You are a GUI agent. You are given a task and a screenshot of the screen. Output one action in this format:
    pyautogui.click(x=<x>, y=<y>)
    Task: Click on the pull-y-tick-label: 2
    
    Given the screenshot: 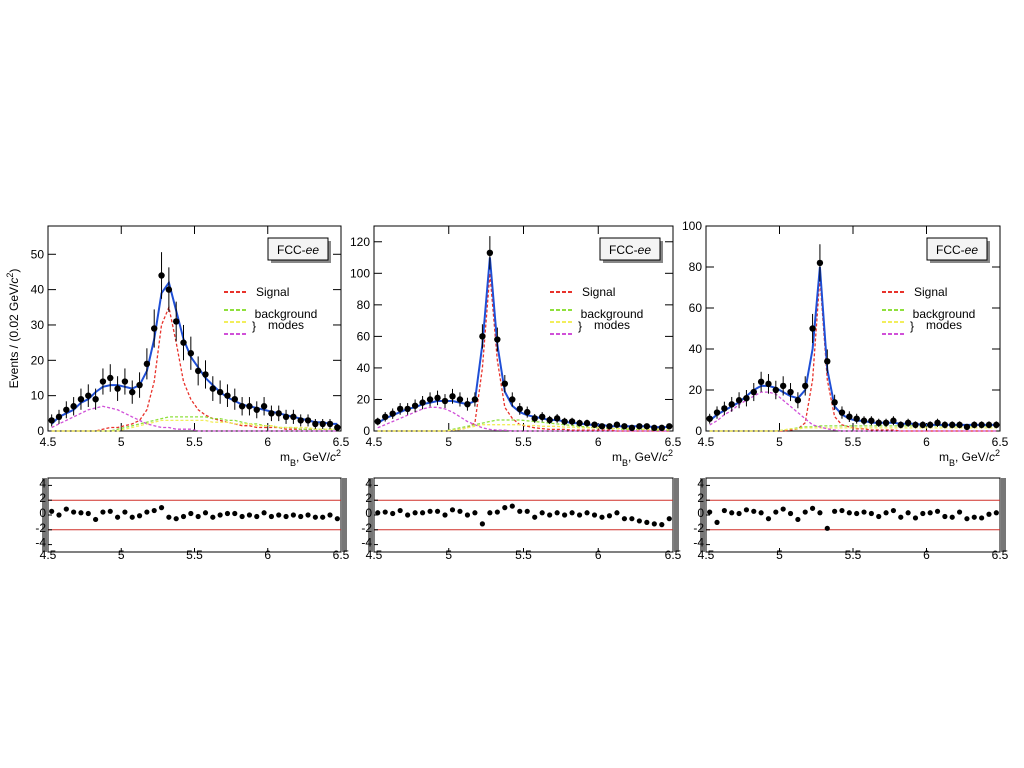 What is the action you would take?
    pyautogui.click(x=42, y=498)
    